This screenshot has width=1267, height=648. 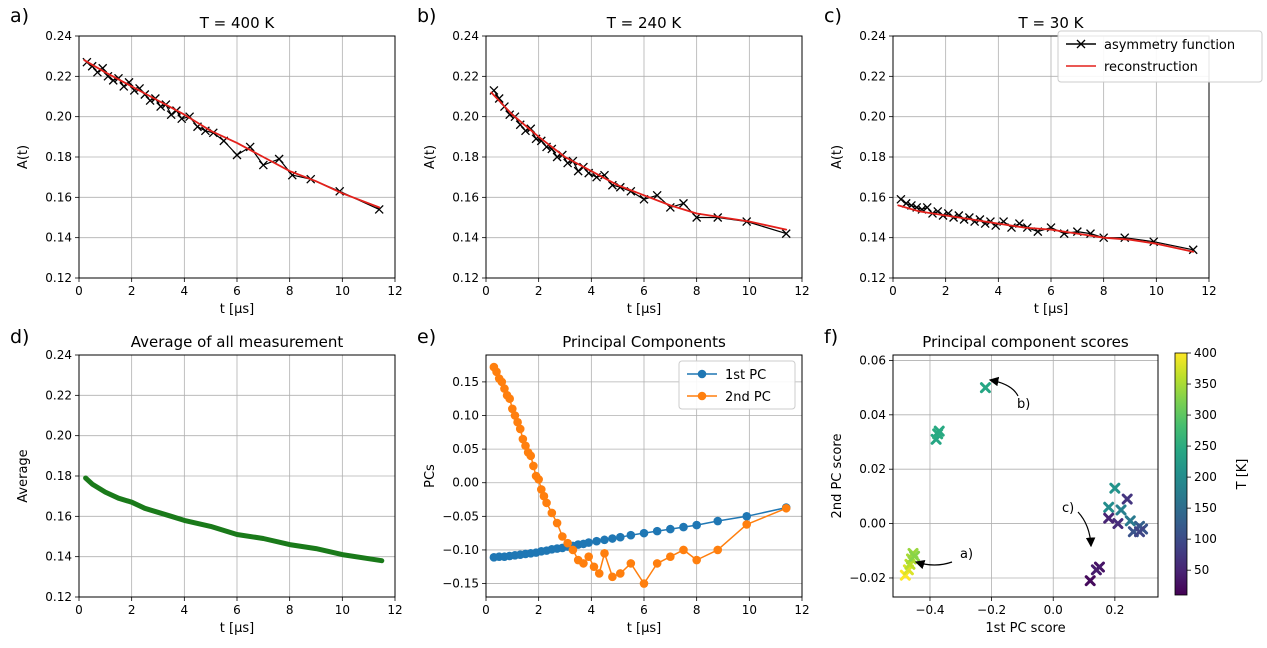 I want to click on y-tick-label: 0.24, so click(x=465, y=36).